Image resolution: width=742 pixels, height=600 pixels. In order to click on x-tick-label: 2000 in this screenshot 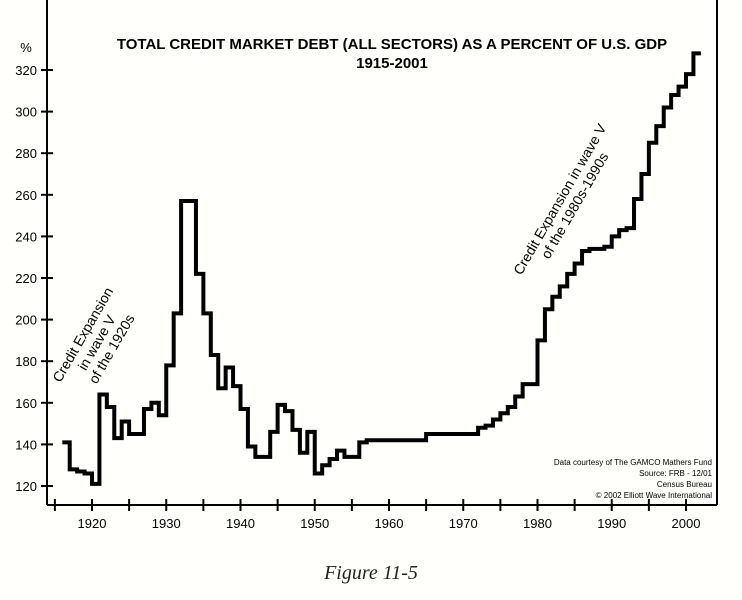, I will do `click(686, 523)`.